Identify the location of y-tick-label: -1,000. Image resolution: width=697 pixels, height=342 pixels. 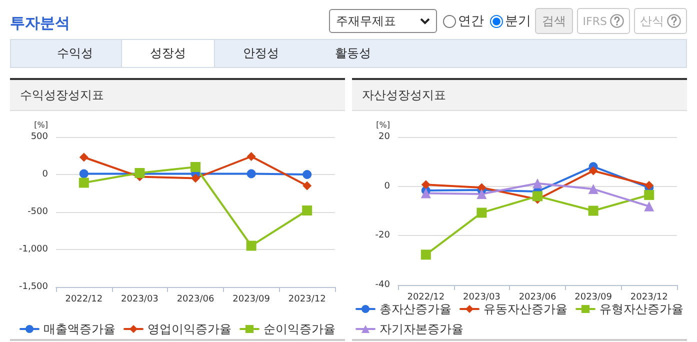
(33, 249).